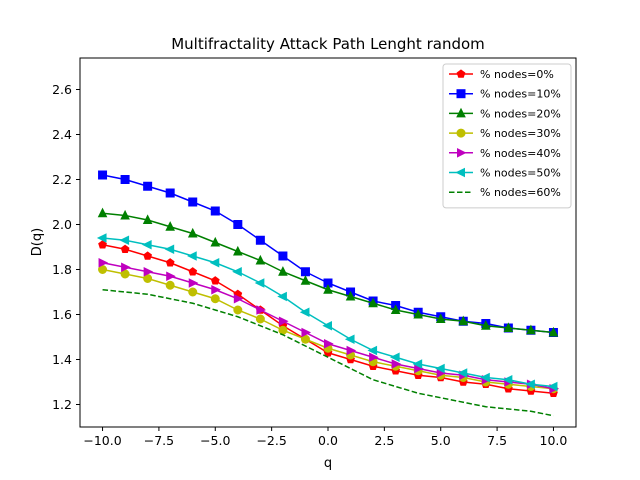 The width and height of the screenshot is (640, 480). I want to click on x-tick-label: −2.5, so click(271, 440).